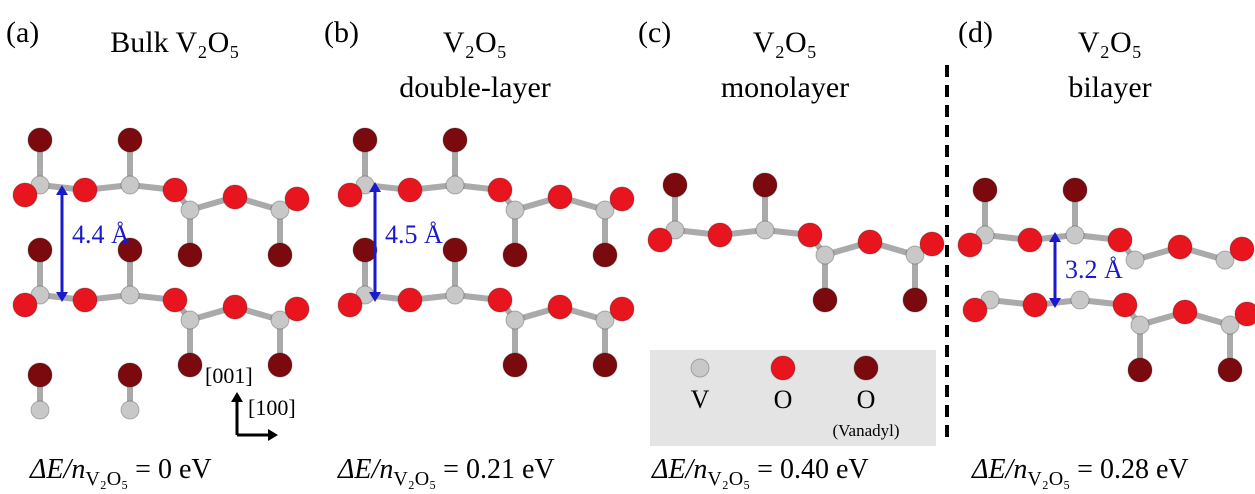  I want to click on panel-title: bilayer, so click(1109, 87).